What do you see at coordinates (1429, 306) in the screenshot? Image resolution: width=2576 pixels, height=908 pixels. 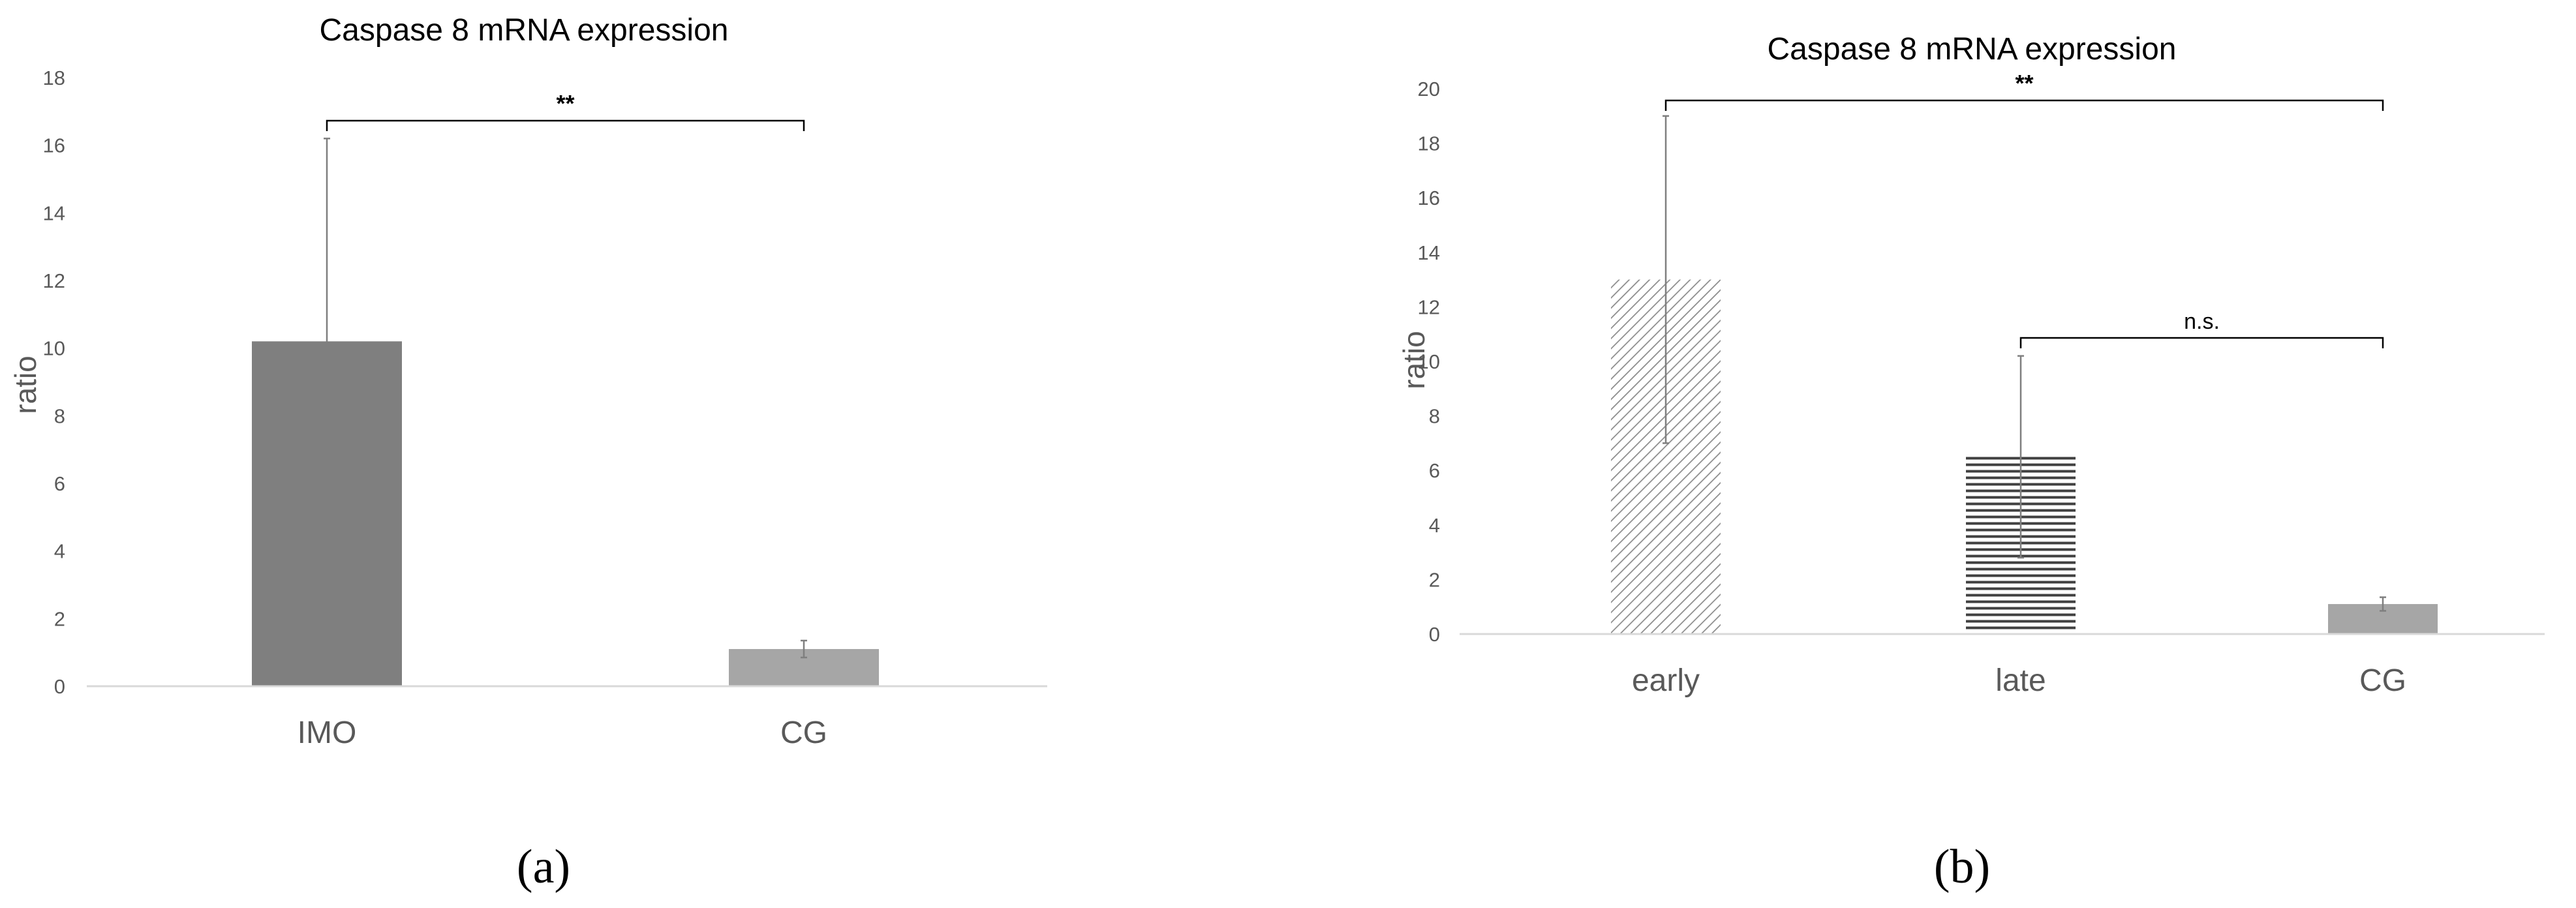 I see `chart-b-y-tick-label: 12` at bounding box center [1429, 306].